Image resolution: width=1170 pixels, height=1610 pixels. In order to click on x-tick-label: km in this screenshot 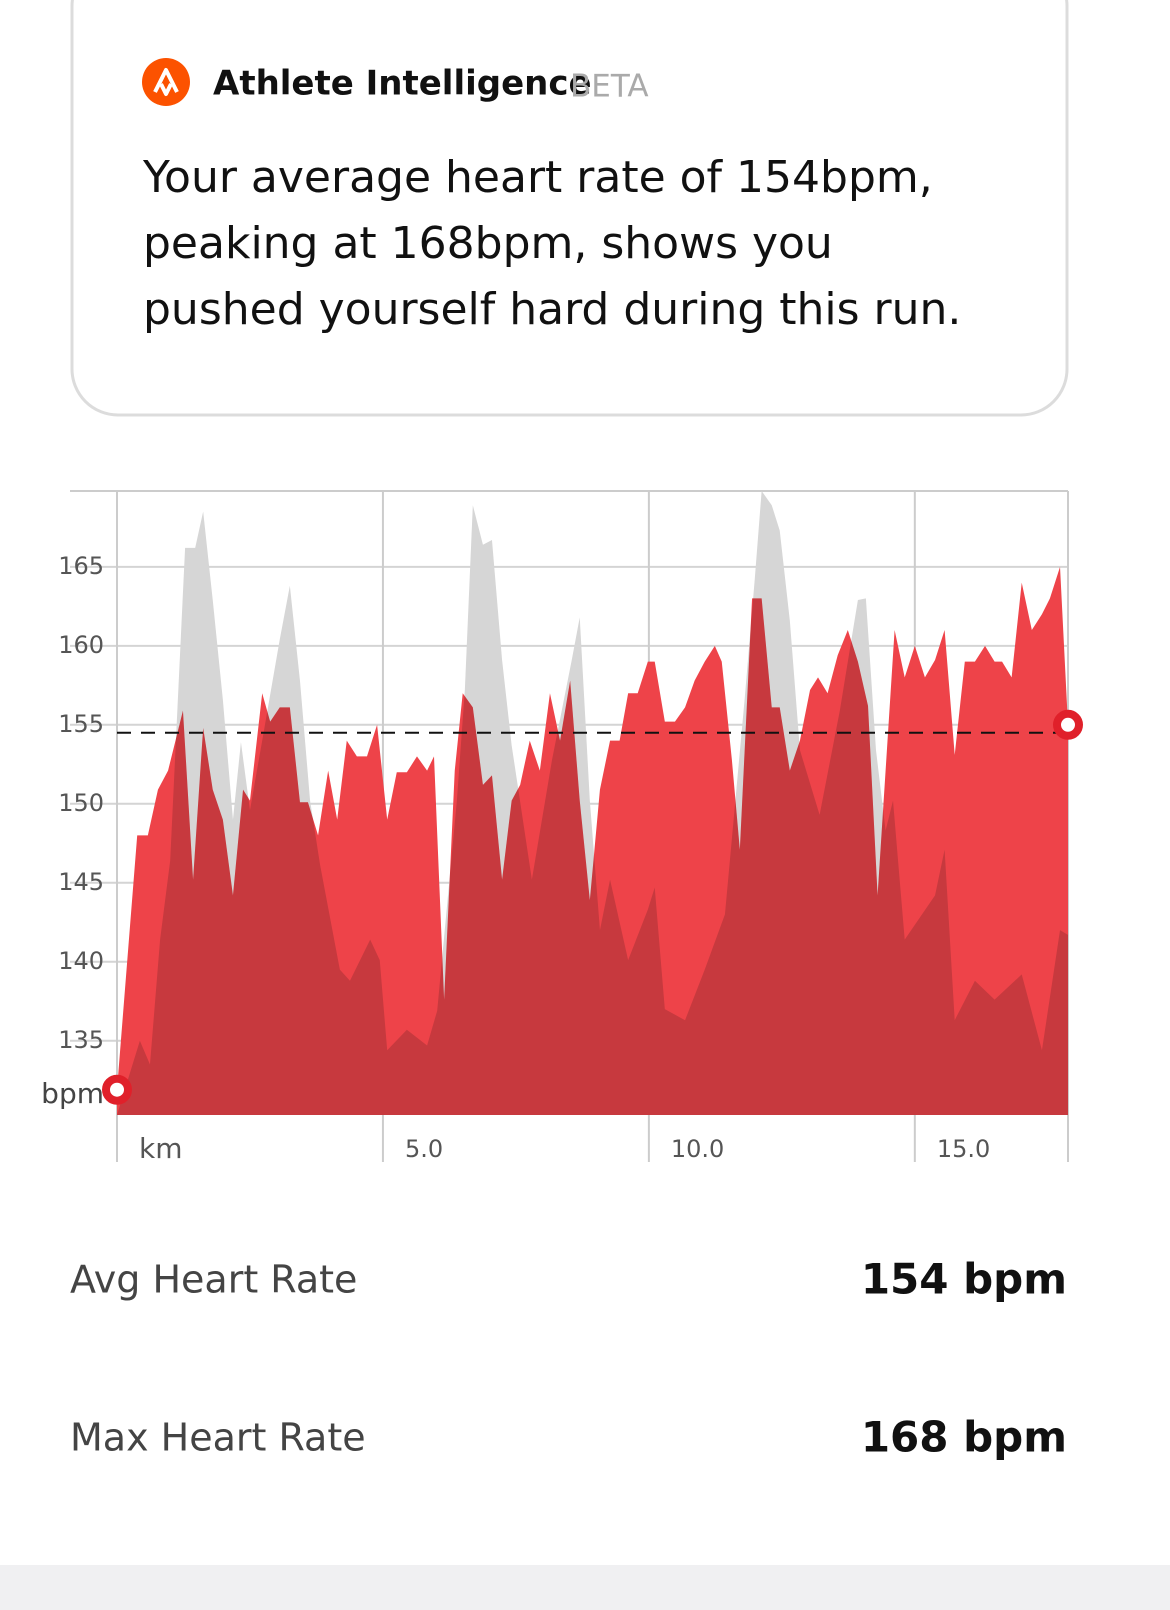, I will do `click(161, 1148)`.